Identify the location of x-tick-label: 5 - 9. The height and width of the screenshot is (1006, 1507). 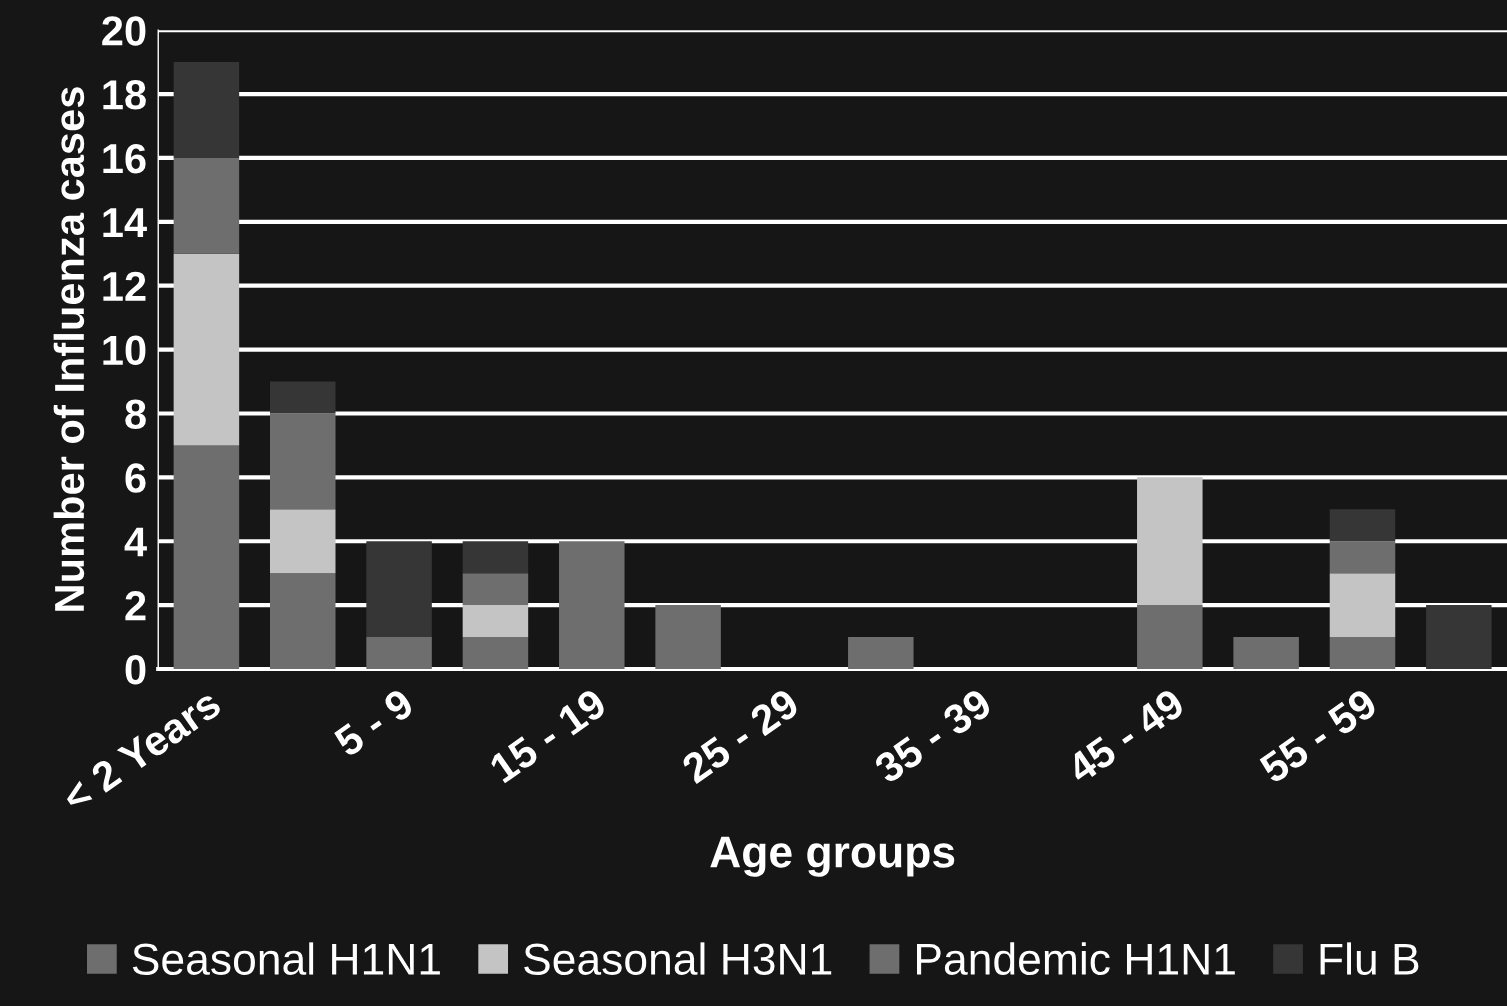
(374, 722).